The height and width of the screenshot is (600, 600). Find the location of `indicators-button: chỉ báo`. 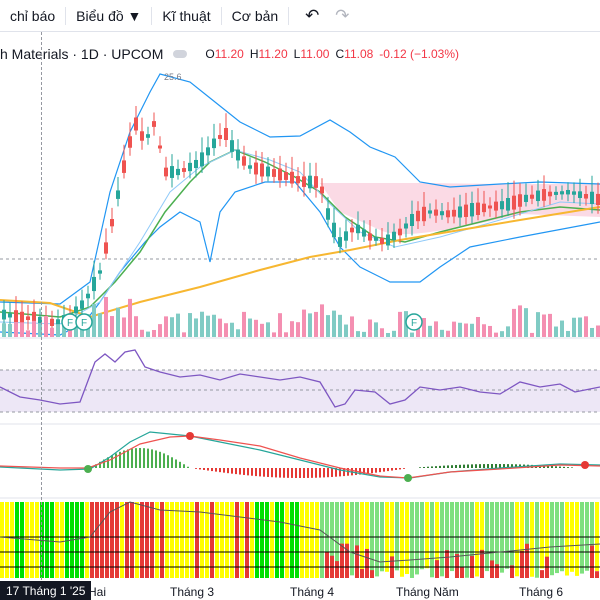

indicators-button: chỉ báo is located at coordinates (32, 15).